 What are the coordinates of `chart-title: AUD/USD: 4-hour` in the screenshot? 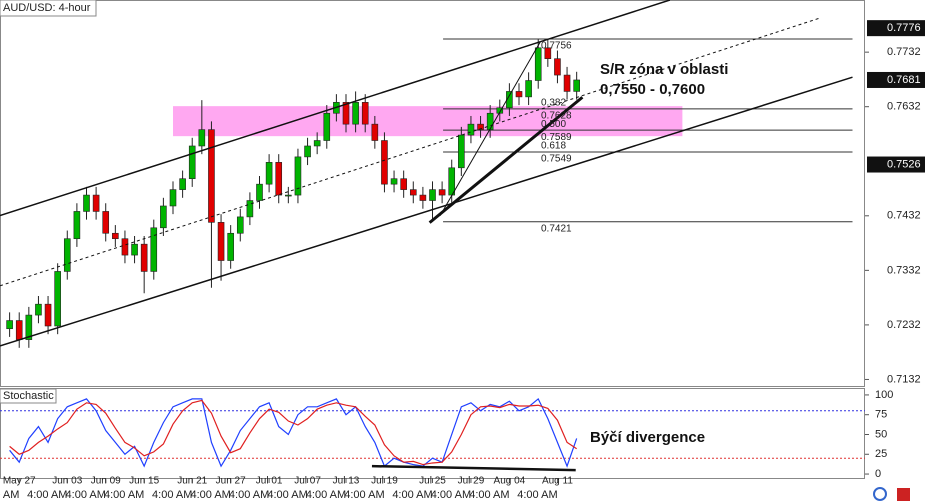 It's located at (47, 8).